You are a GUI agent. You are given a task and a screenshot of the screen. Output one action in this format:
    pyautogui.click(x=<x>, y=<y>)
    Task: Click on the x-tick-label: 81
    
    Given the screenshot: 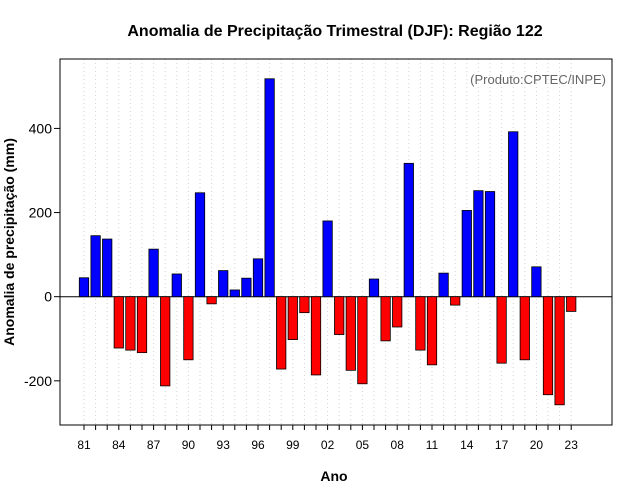 What is the action you would take?
    pyautogui.click(x=84, y=445)
    